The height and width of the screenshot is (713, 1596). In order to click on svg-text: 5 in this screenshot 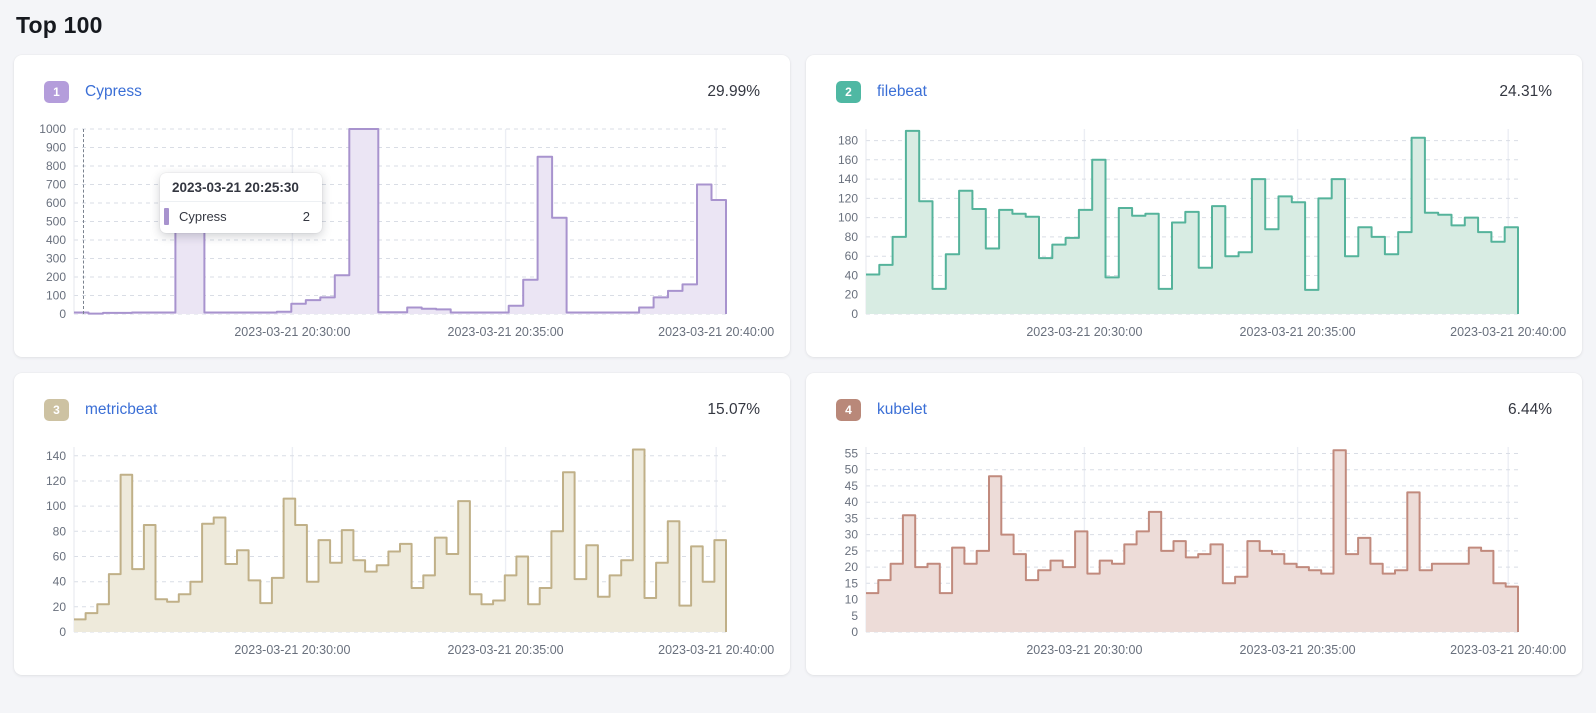, I will do `click(854, 616)`.